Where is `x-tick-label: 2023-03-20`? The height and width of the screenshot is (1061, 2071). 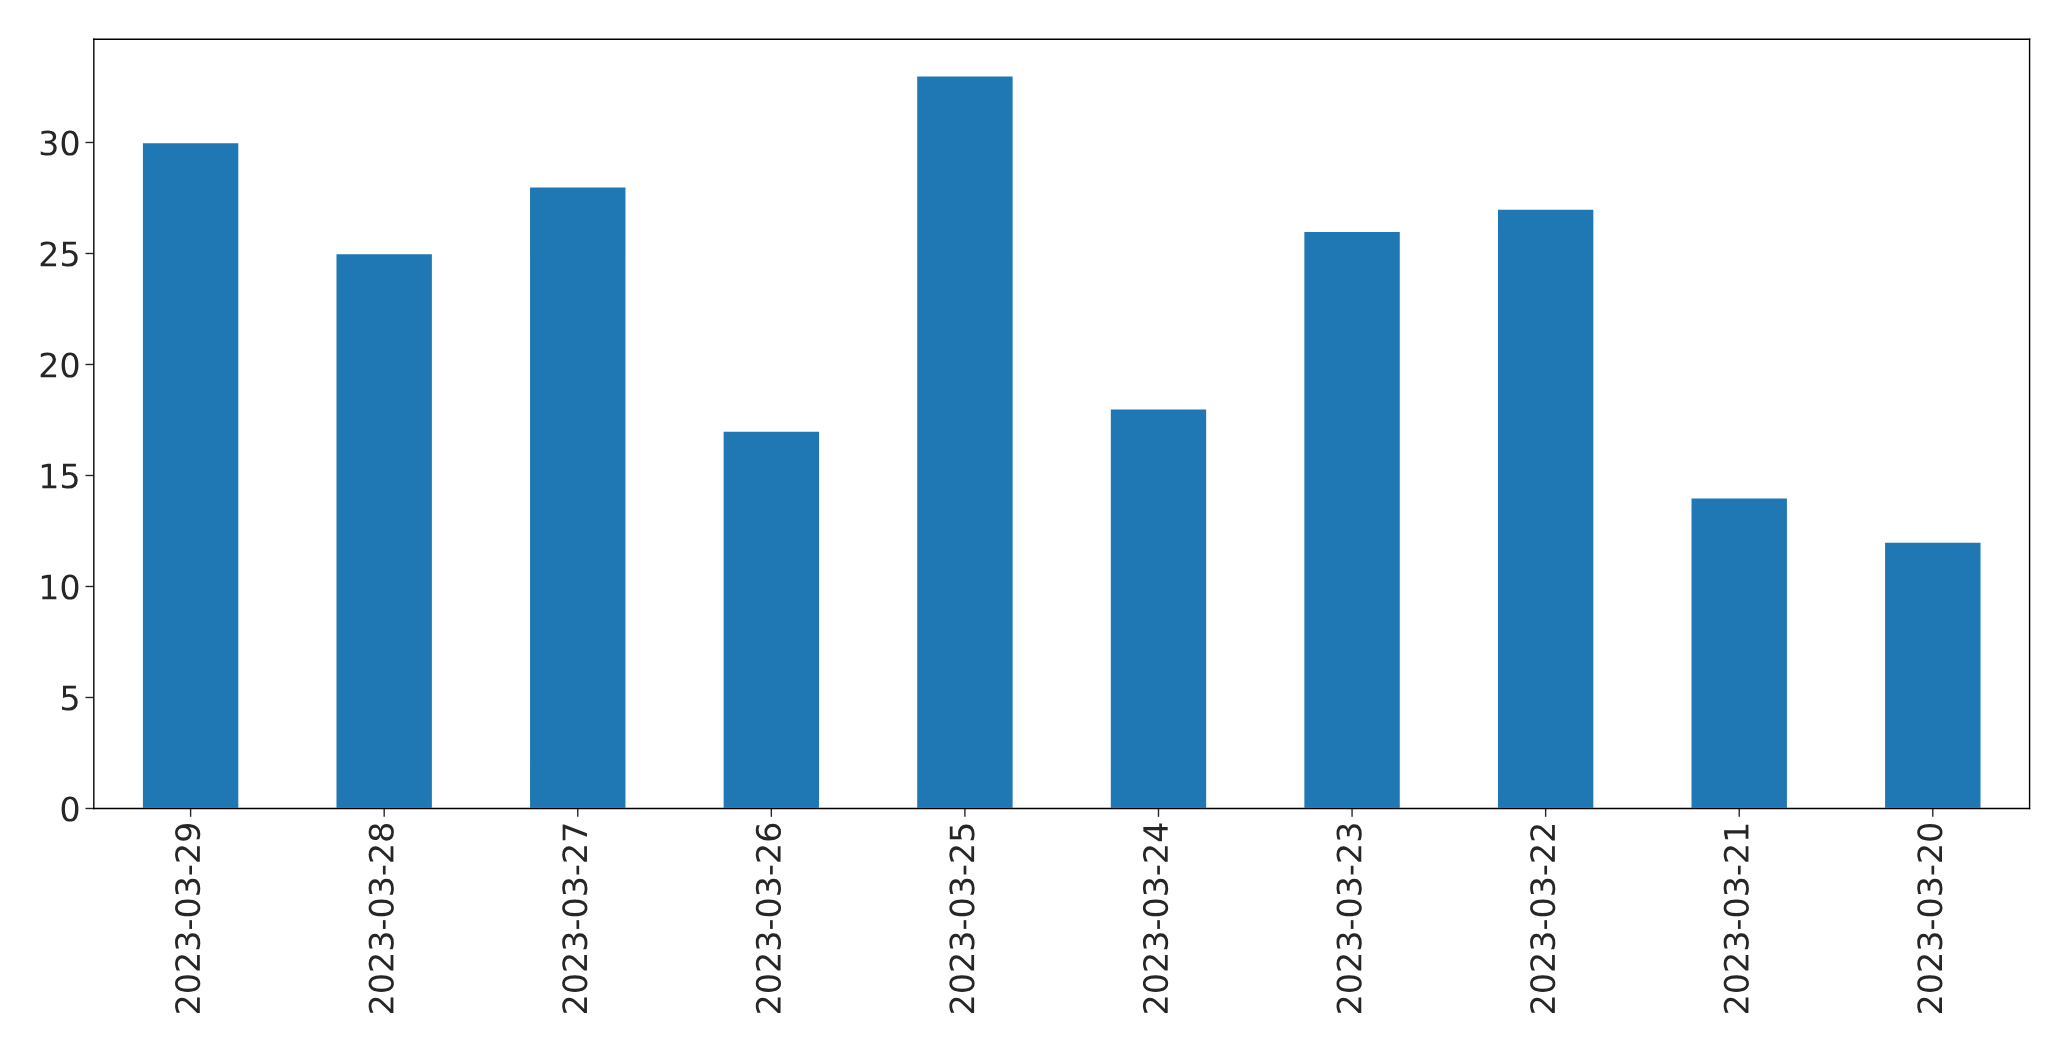
x-tick-label: 2023-03-20 is located at coordinates (1930, 918).